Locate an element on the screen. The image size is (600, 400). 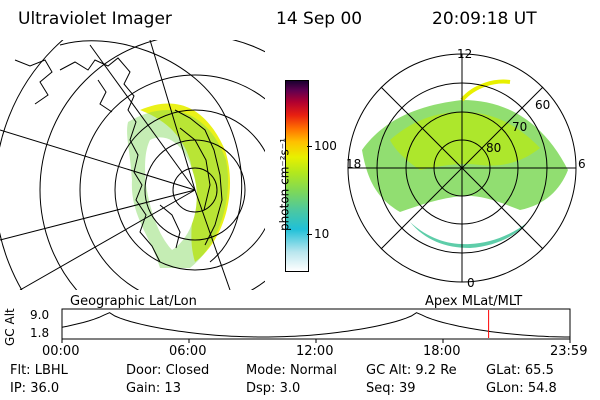
aurora-arc-upper is located at coordinates (485, 90).